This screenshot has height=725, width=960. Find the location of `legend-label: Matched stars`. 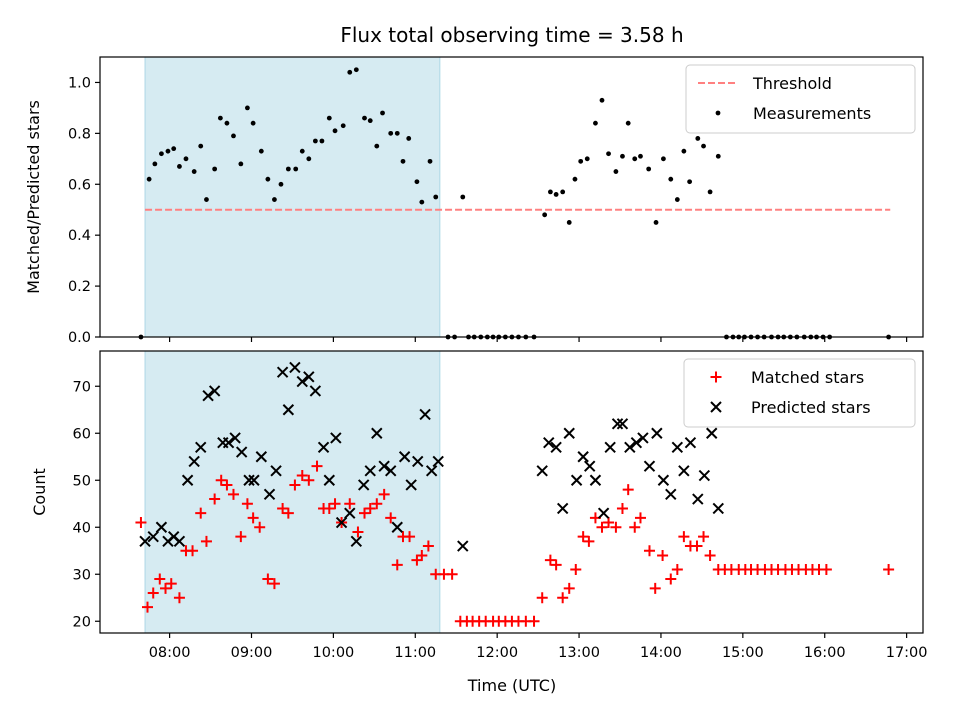

legend-label: Matched stars is located at coordinates (807, 377).